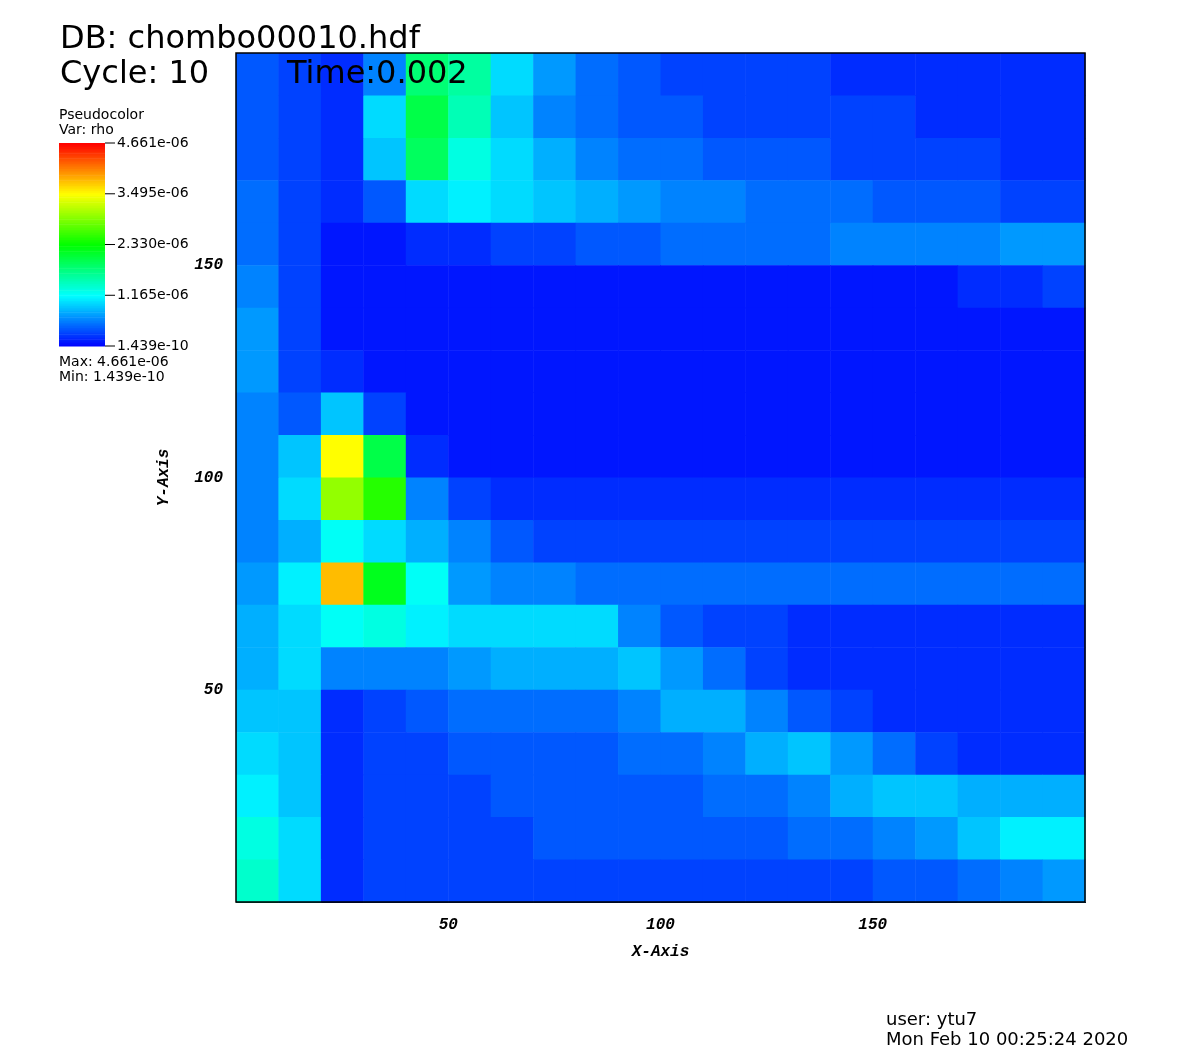  Describe the element at coordinates (209, 265) in the screenshot. I see `y-tick-label: 150` at that location.